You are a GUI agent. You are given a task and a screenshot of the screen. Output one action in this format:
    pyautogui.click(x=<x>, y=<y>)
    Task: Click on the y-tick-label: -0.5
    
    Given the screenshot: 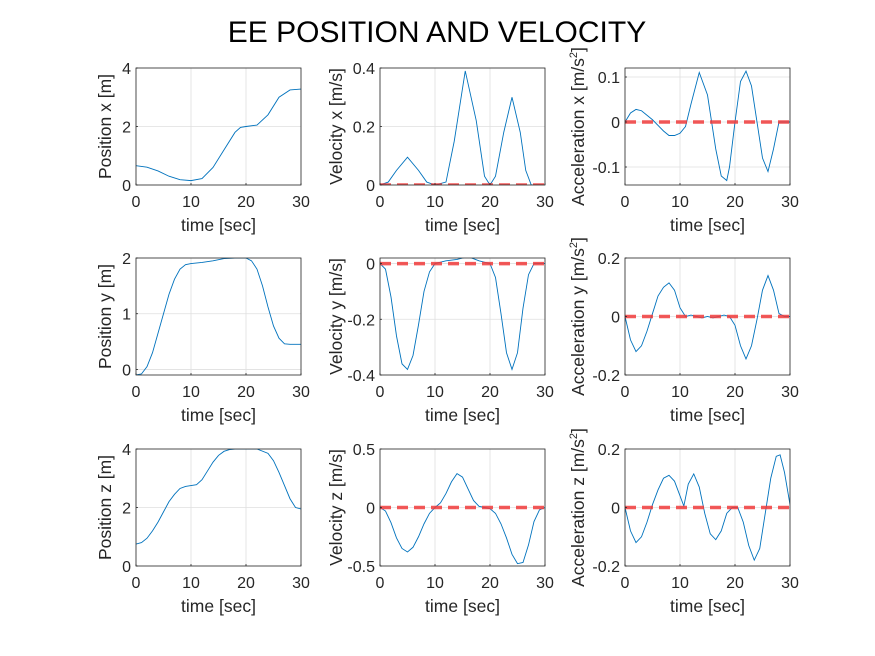 What is the action you would take?
    pyautogui.click(x=361, y=567)
    